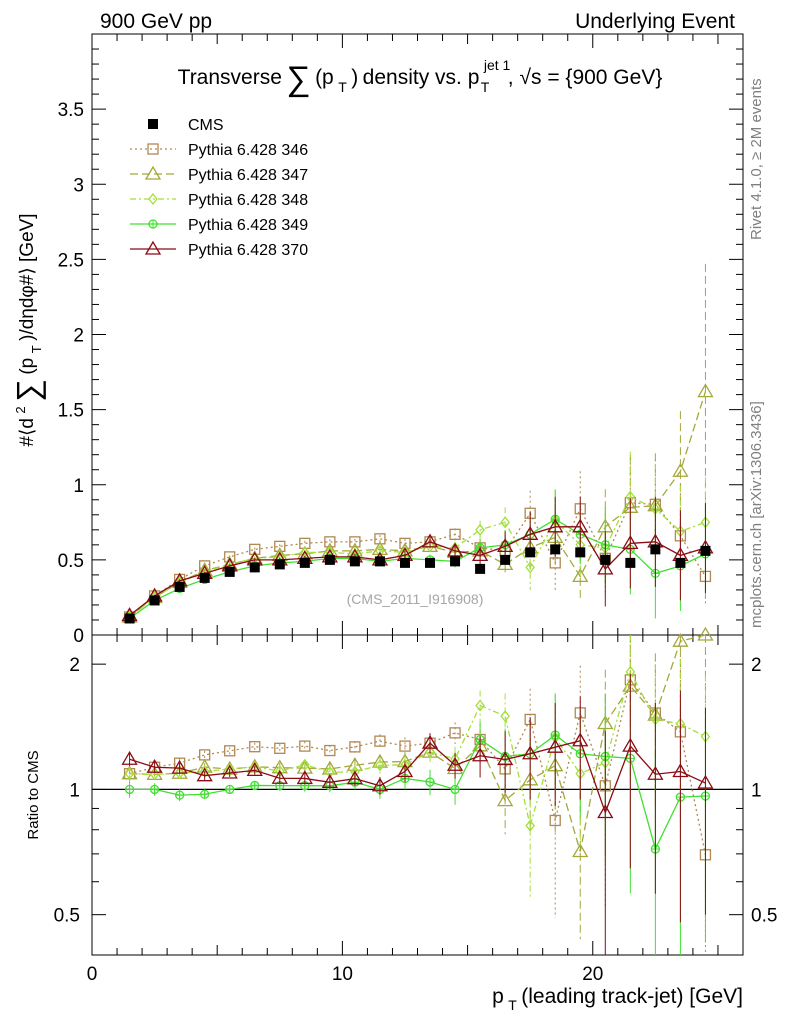 The width and height of the screenshot is (786, 1024). Describe the element at coordinates (756, 790) in the screenshot. I see `ratio-y-tick-label-right: 1` at that location.